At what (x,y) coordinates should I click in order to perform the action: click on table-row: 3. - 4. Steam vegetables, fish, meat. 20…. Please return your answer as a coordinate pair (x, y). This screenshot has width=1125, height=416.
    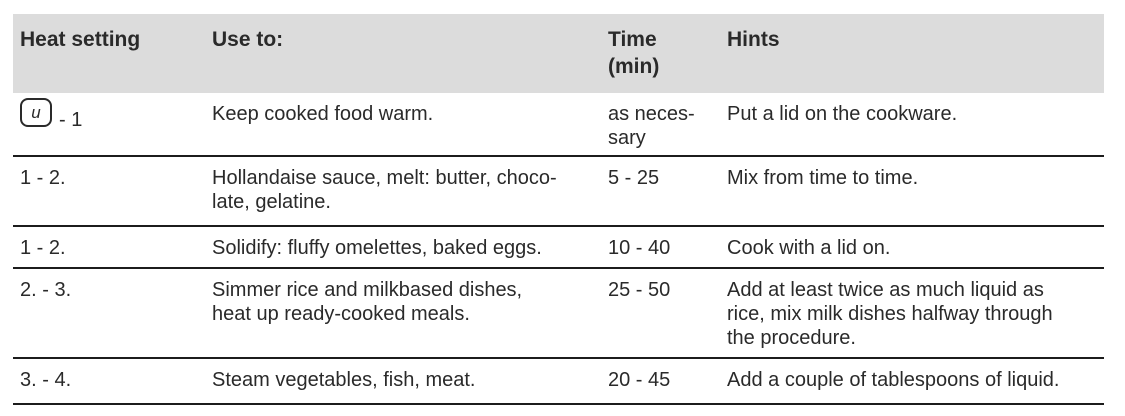
    Looking at the image, I should click on (558, 382).